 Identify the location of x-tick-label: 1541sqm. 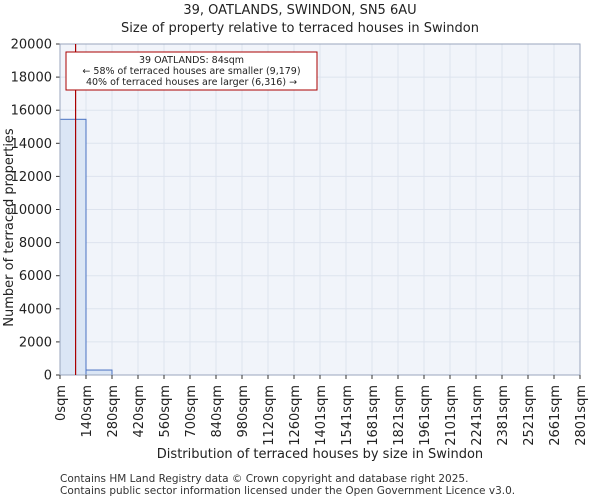
(347, 415).